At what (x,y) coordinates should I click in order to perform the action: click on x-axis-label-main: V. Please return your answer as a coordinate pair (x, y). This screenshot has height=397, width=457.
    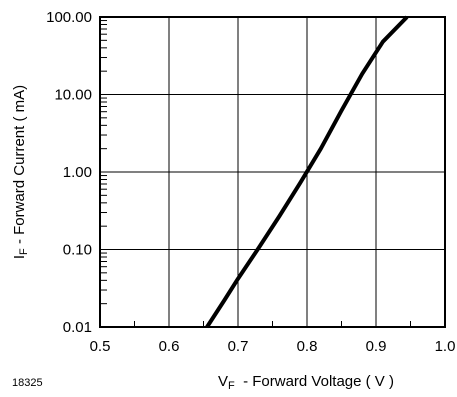
    Looking at the image, I should click on (223, 381).